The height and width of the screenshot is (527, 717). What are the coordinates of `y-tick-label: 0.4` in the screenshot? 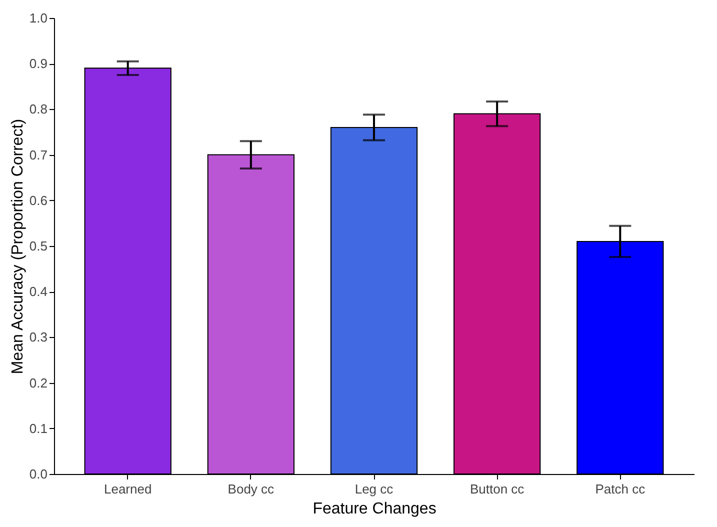 It's located at (38, 292).